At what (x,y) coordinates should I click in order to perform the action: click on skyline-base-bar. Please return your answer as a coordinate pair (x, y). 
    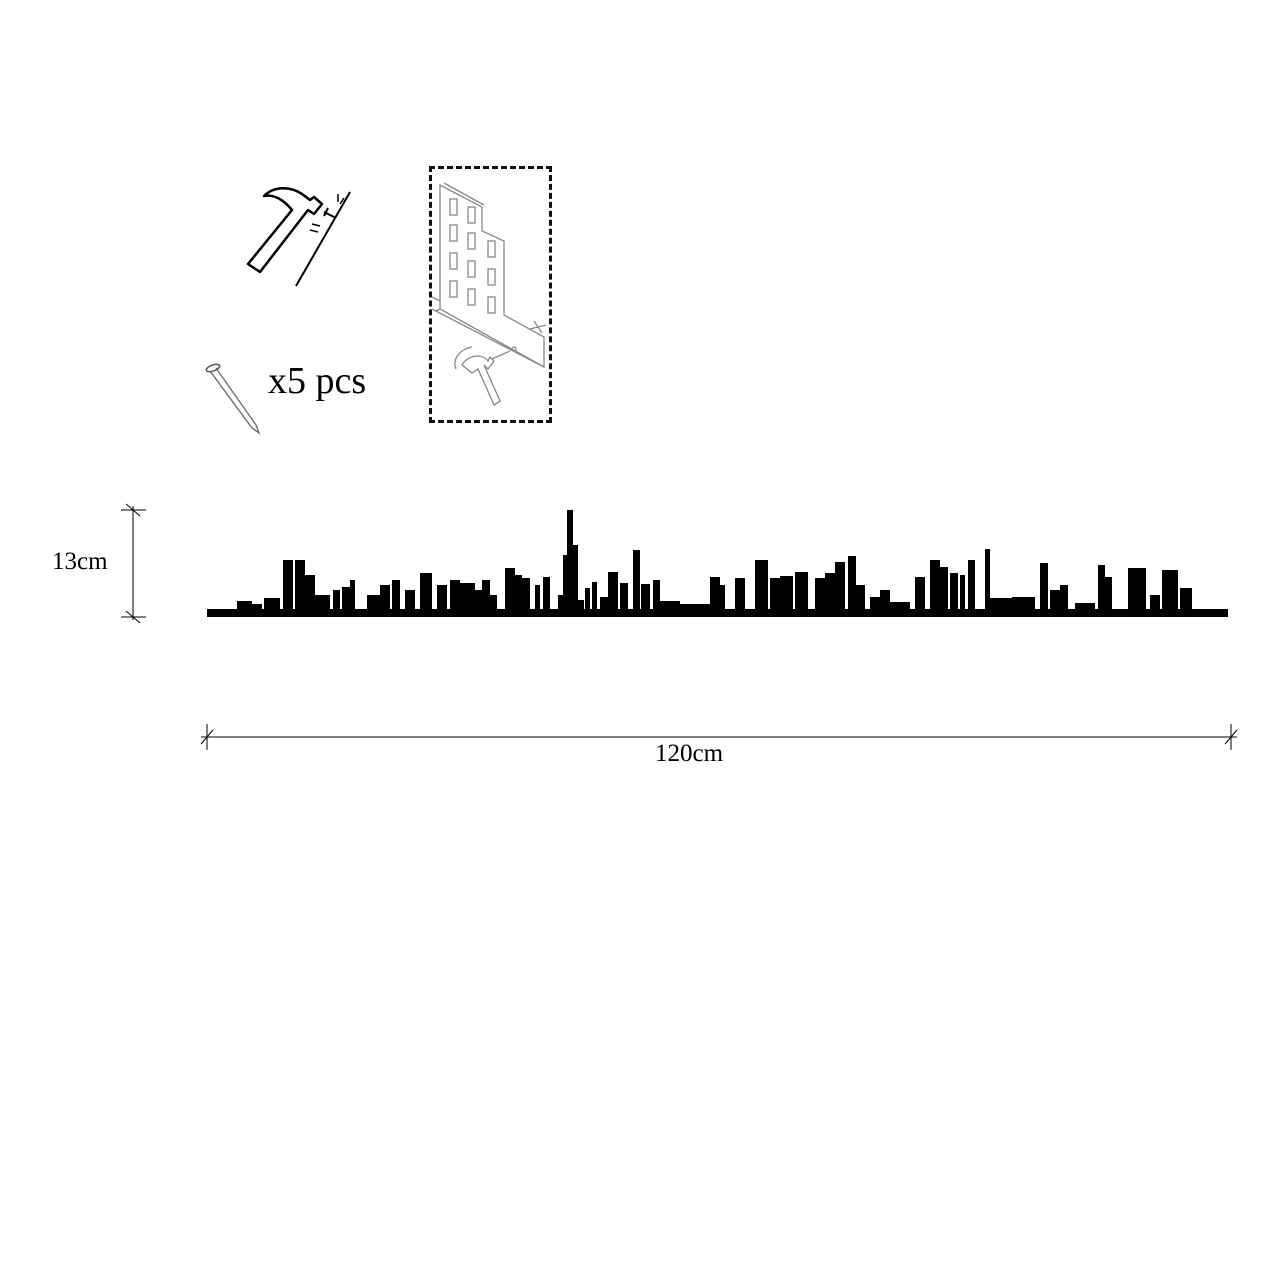
    Looking at the image, I should click on (717, 613).